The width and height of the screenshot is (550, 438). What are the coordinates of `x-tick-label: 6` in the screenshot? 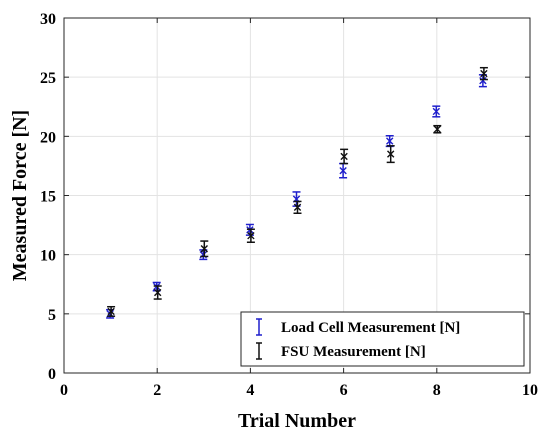 It's located at (344, 390).